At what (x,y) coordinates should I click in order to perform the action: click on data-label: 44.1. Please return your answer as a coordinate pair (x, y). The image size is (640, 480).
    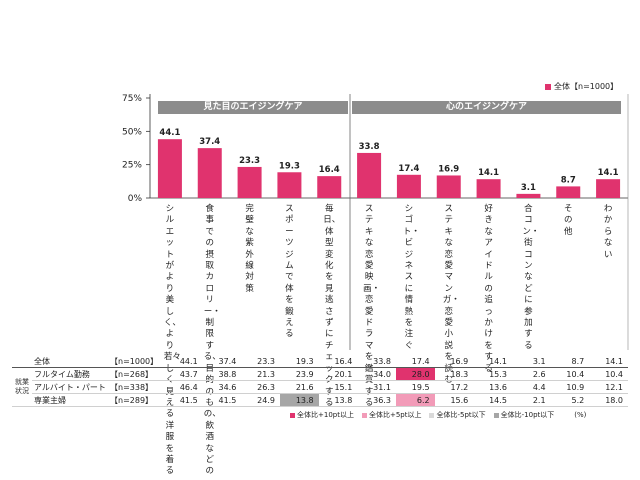
    Looking at the image, I should click on (169, 133).